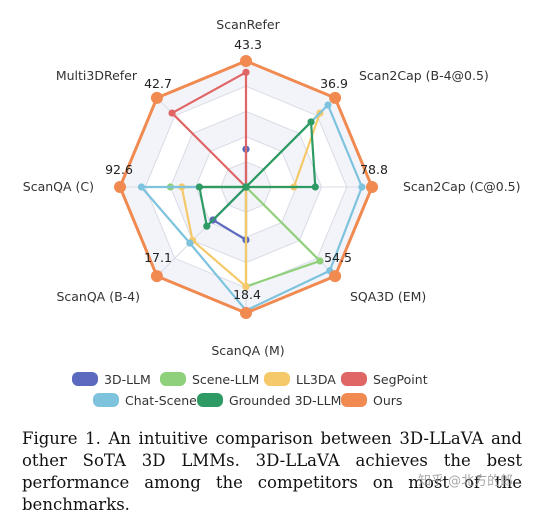 This screenshot has width=557, height=516. I want to click on legend-label: Scene-LLM, so click(225, 379).